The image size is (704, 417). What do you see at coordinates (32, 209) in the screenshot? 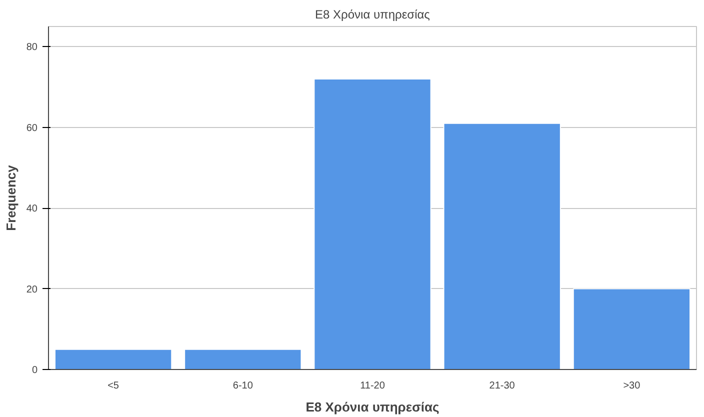
I see `y-tick-label: 40` at bounding box center [32, 209].